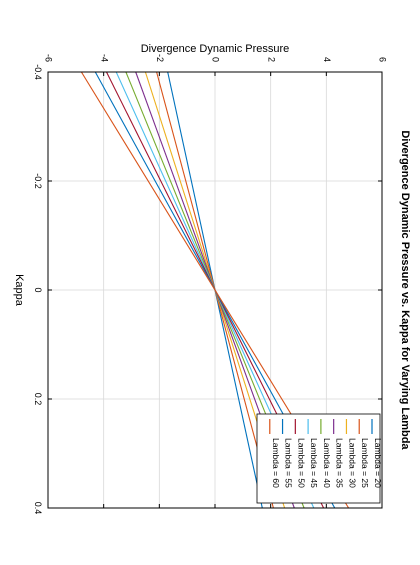  Describe the element at coordinates (327, 463) in the screenshot. I see `legend-label: Lambda = 40` at that location.